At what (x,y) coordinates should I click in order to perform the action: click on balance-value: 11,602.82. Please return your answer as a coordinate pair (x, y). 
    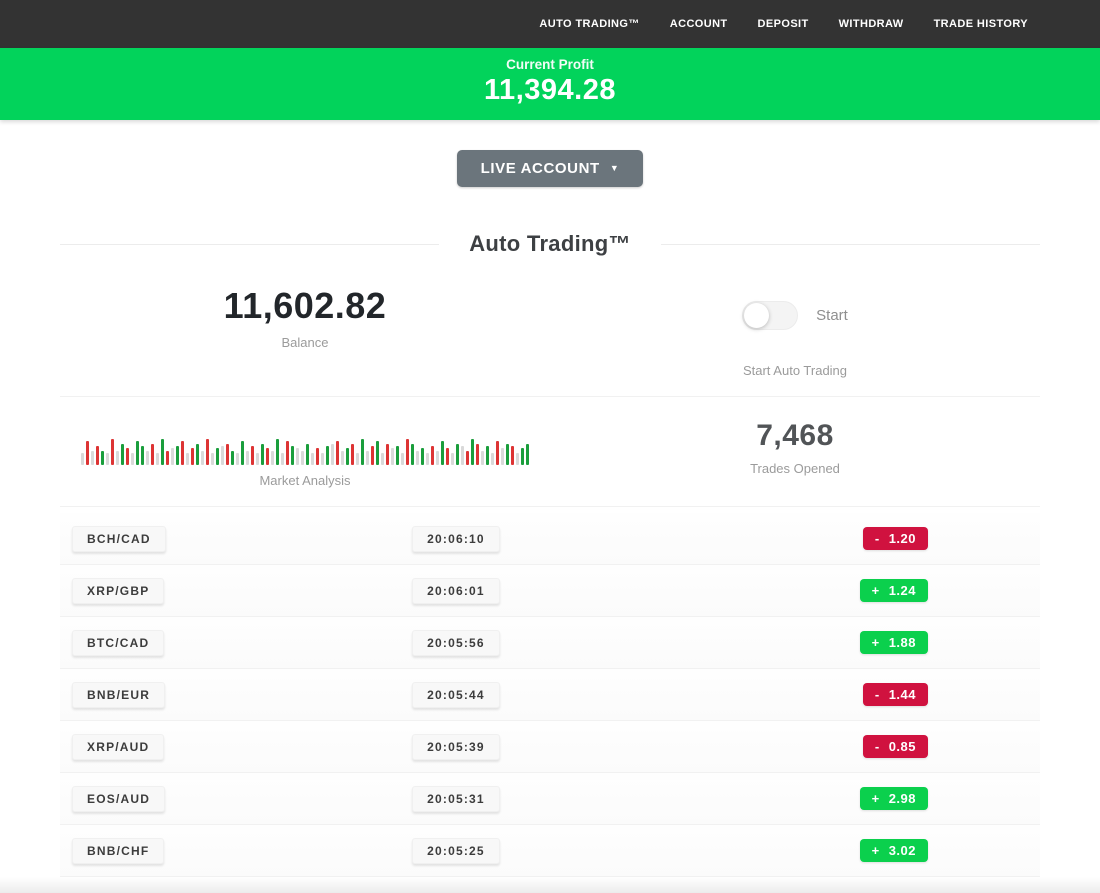
    Looking at the image, I should click on (305, 305).